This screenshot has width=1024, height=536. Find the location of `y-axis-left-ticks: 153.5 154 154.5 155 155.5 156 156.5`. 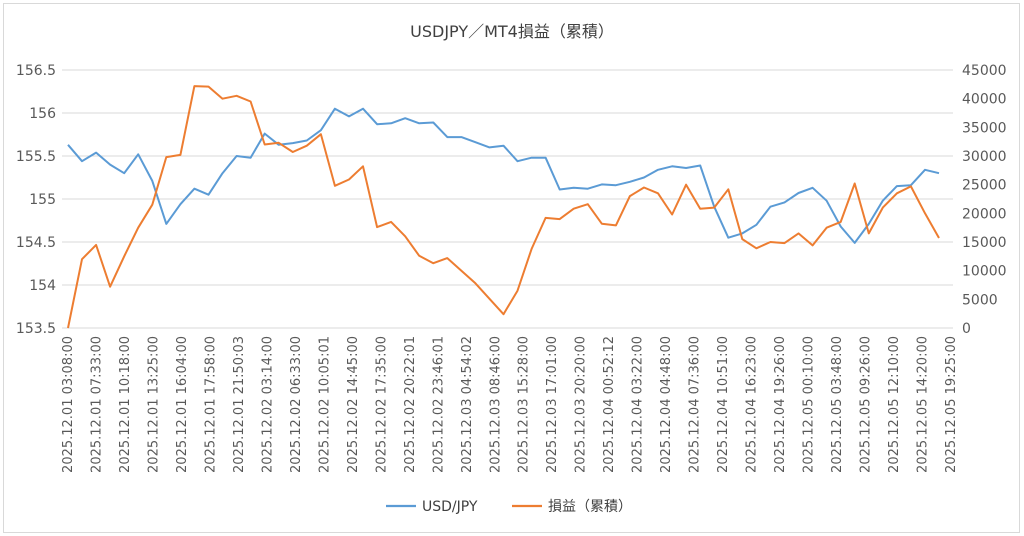

y-axis-left-ticks: 153.5 154 154.5 155 155.5 156 156.5 is located at coordinates (36, 200).